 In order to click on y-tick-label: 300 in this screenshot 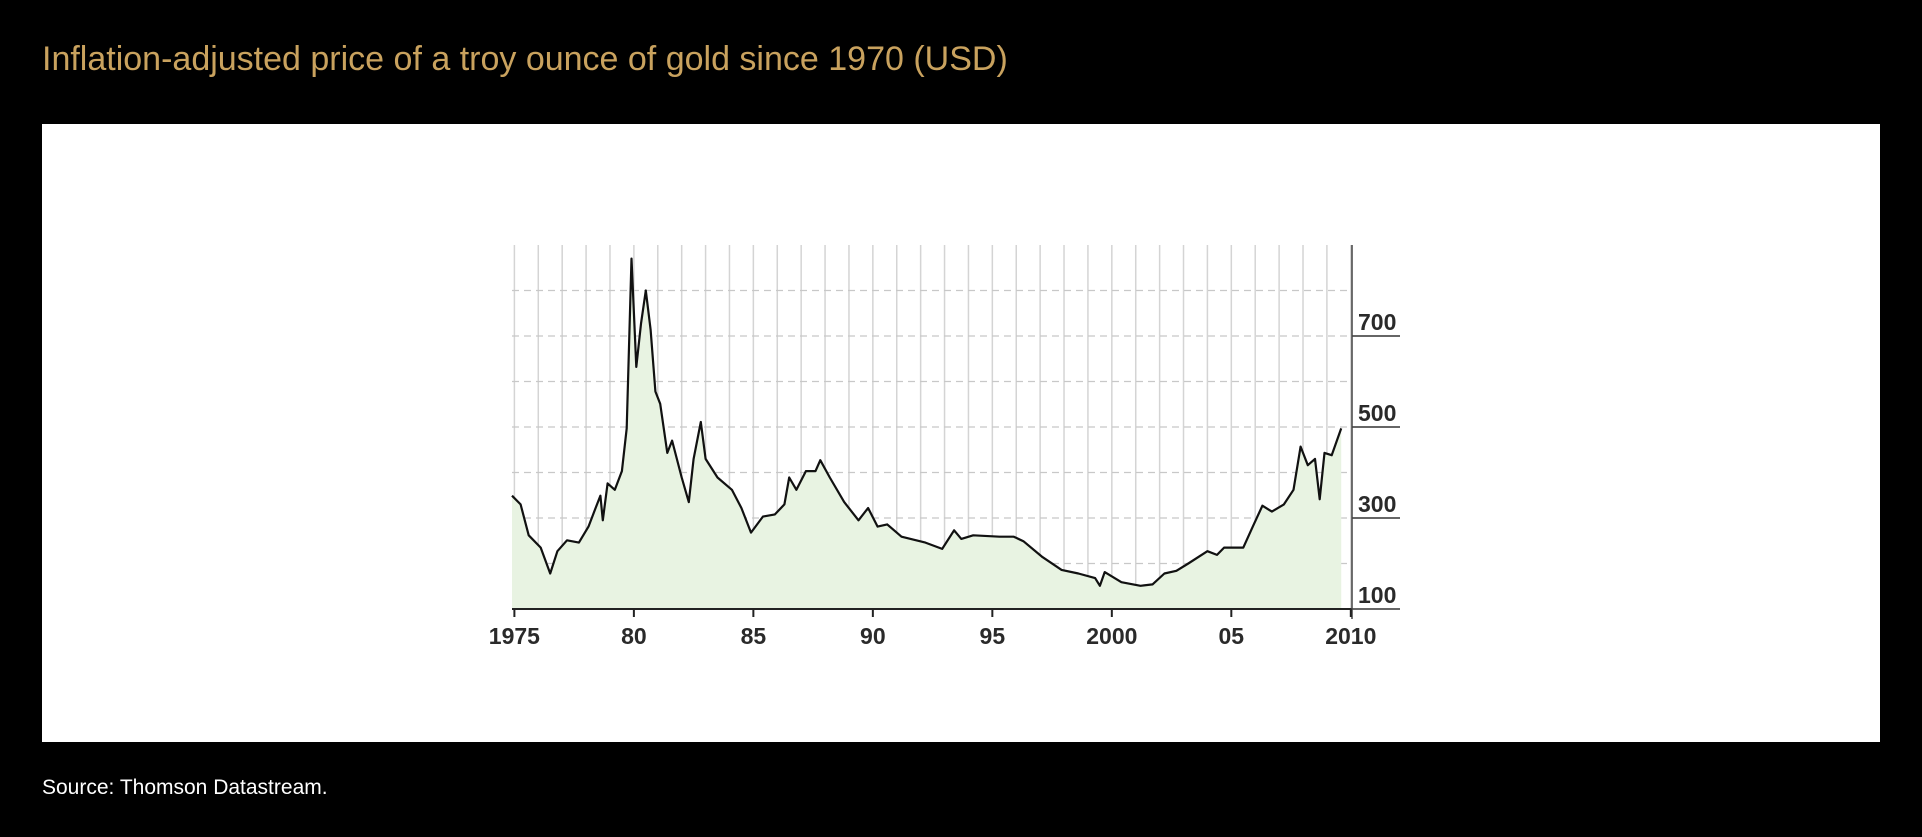, I will do `click(1377, 504)`.